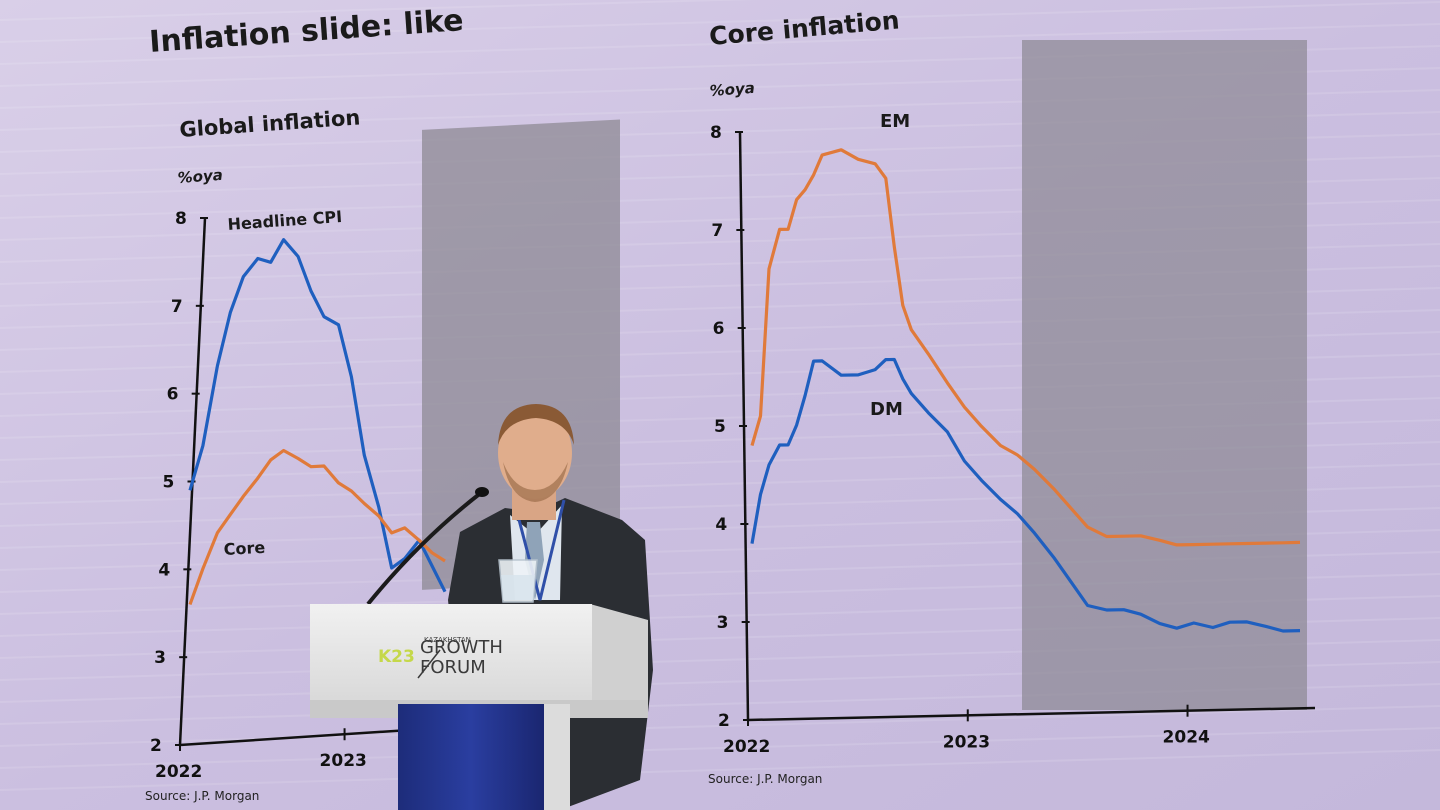 The height and width of the screenshot is (810, 1440). What do you see at coordinates (317, 415) in the screenshot?
I see `series-line-headline-cpi` at bounding box center [317, 415].